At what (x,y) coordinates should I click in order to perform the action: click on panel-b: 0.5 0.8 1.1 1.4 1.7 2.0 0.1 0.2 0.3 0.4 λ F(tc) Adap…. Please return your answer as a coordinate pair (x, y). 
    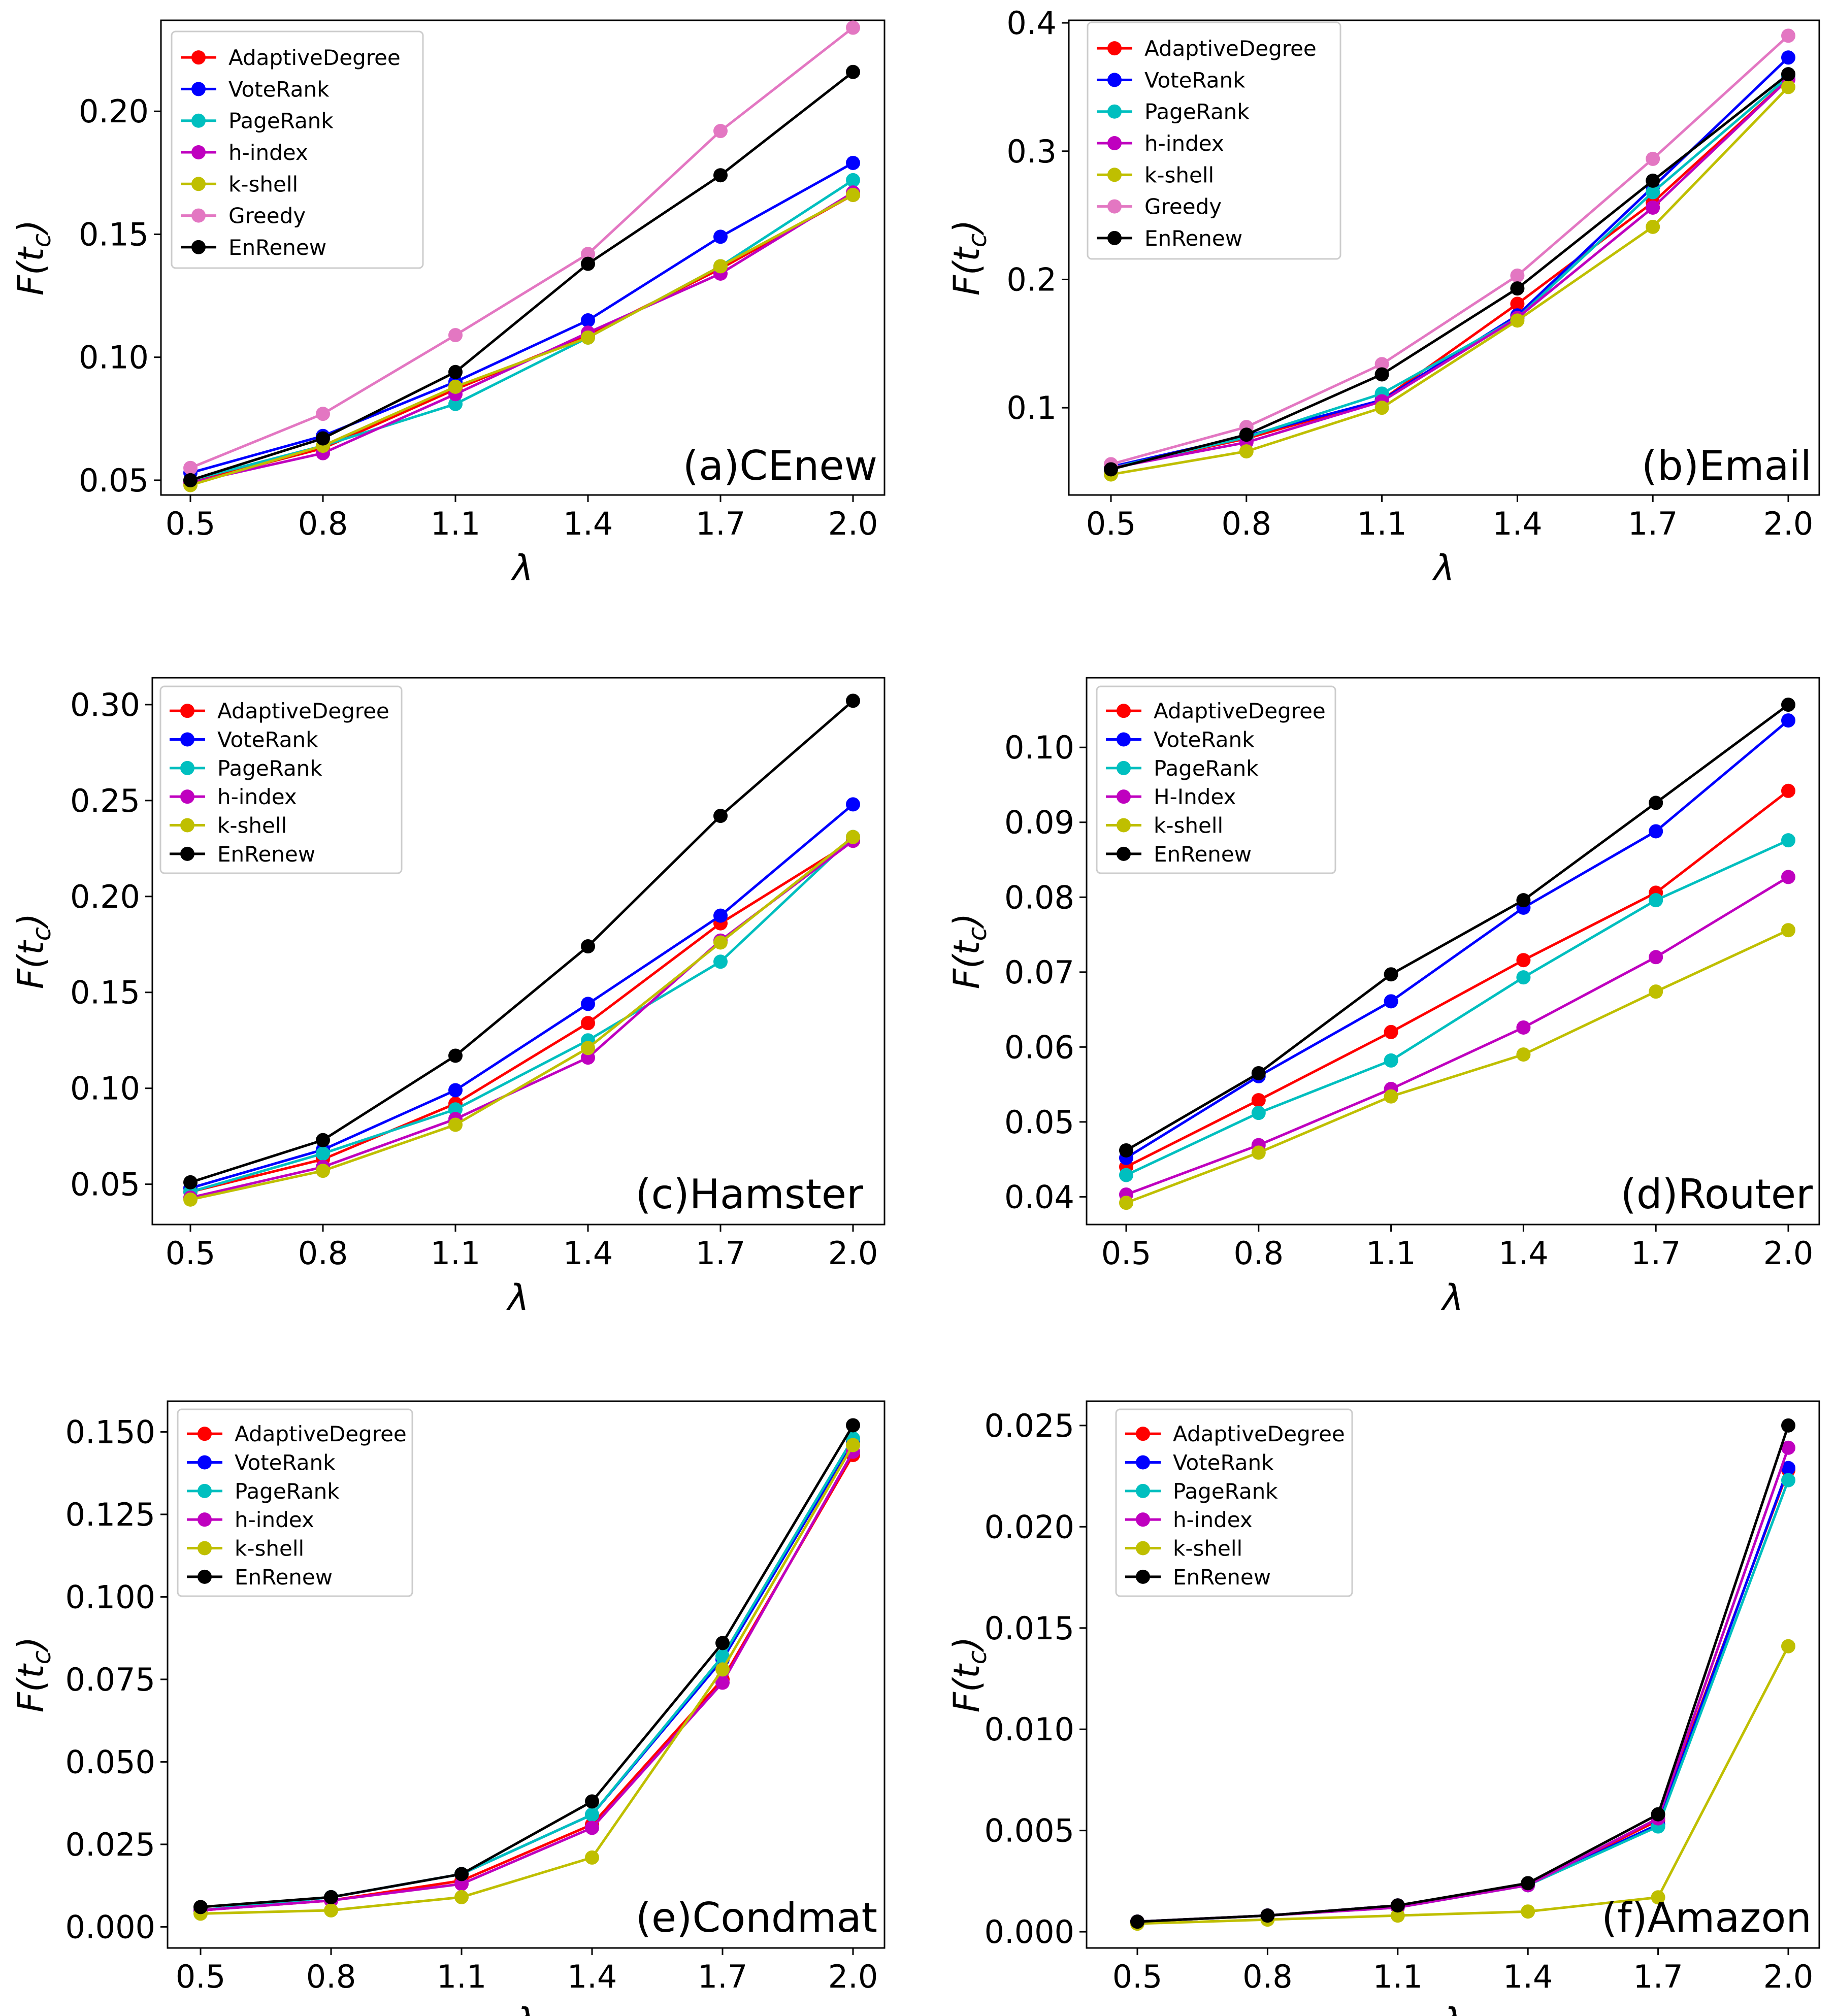
    Looking at the image, I should click on (1383, 297).